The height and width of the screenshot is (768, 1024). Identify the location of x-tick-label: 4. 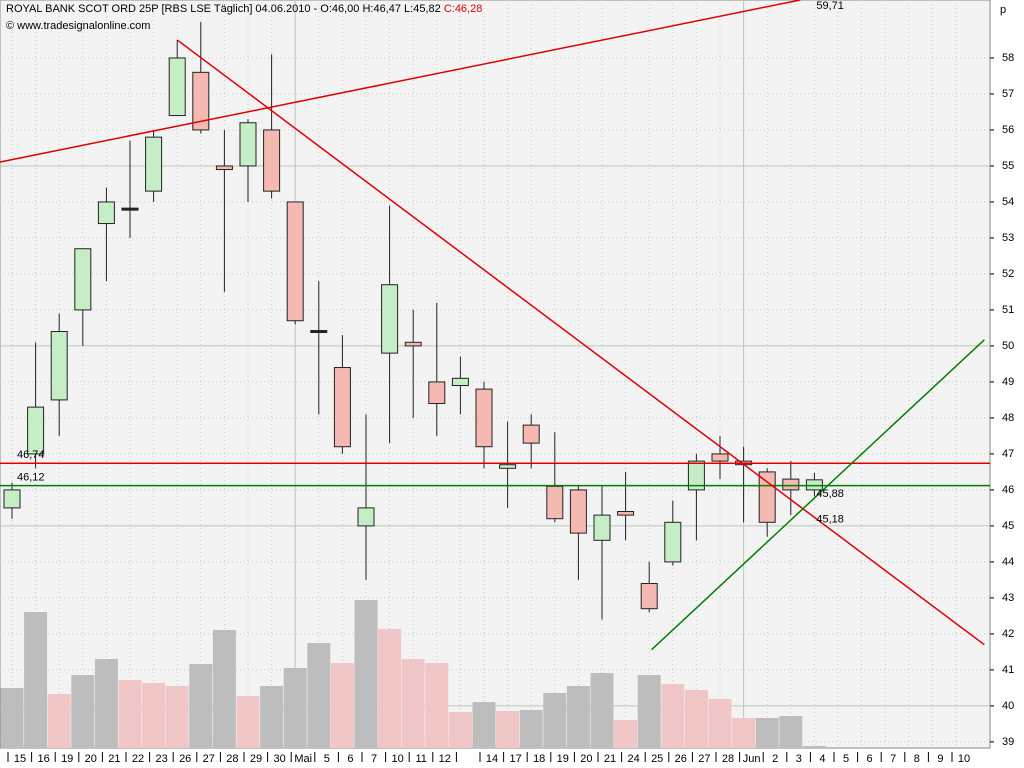
(822, 759).